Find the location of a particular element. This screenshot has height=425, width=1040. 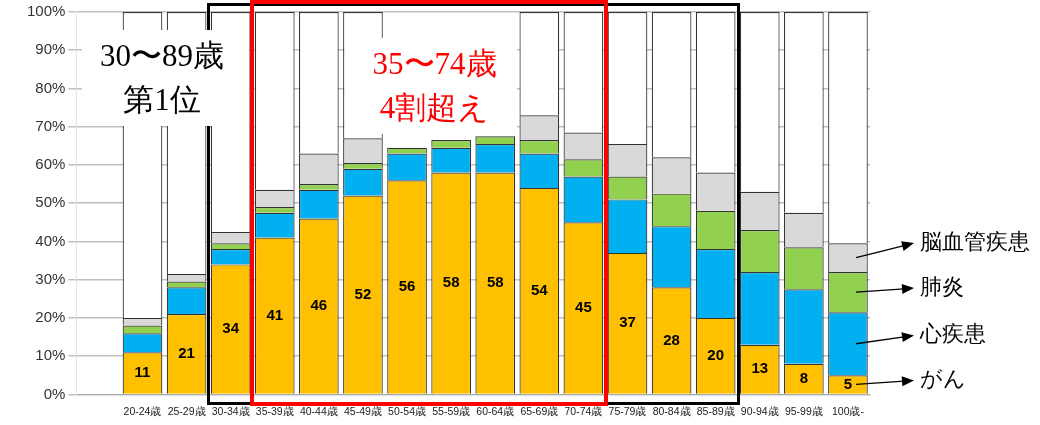

x-tick-label: 35-39歳 is located at coordinates (274, 410).